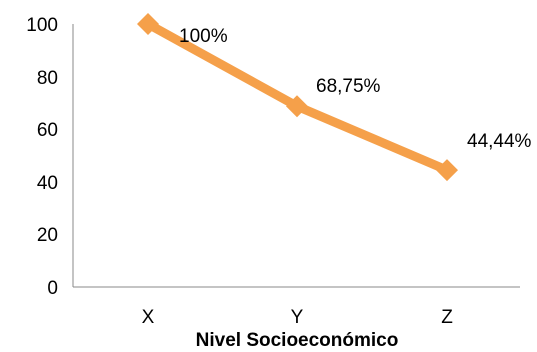  I want to click on y-tick-label: 20, so click(47, 235).